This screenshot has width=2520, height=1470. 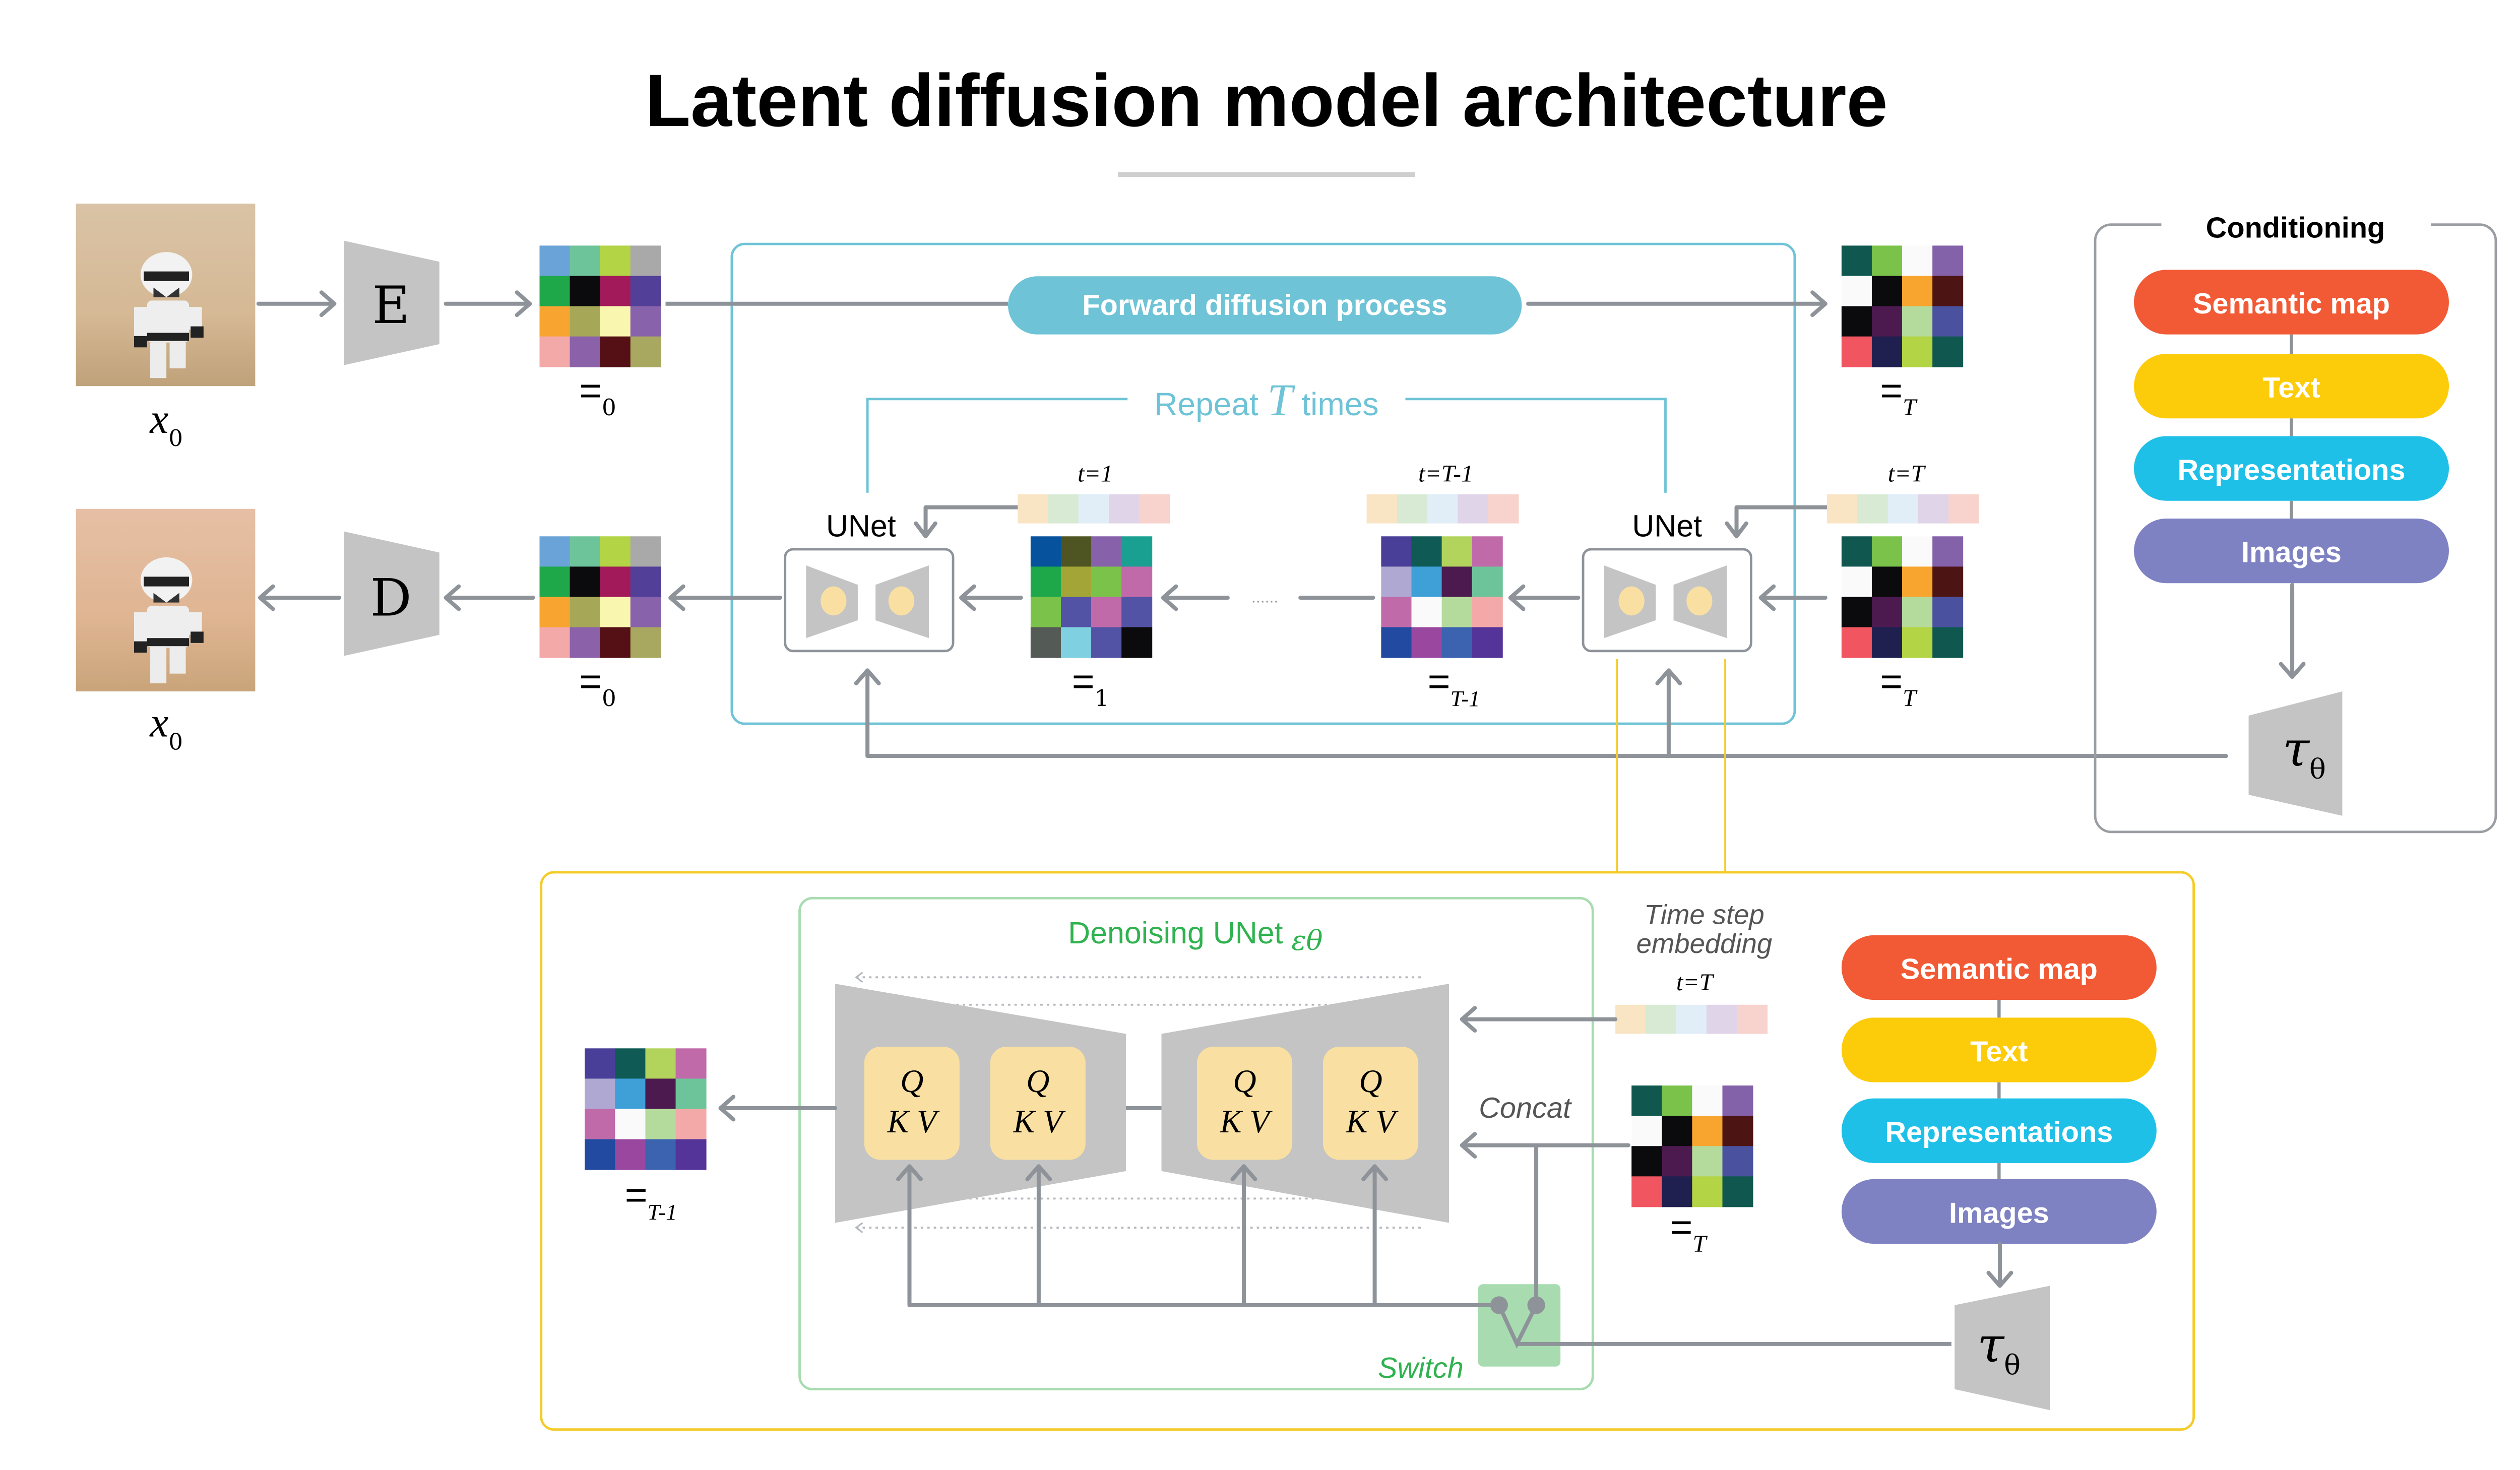 What do you see at coordinates (1793, 597) in the screenshot?
I see `arrow-zT-to-unet` at bounding box center [1793, 597].